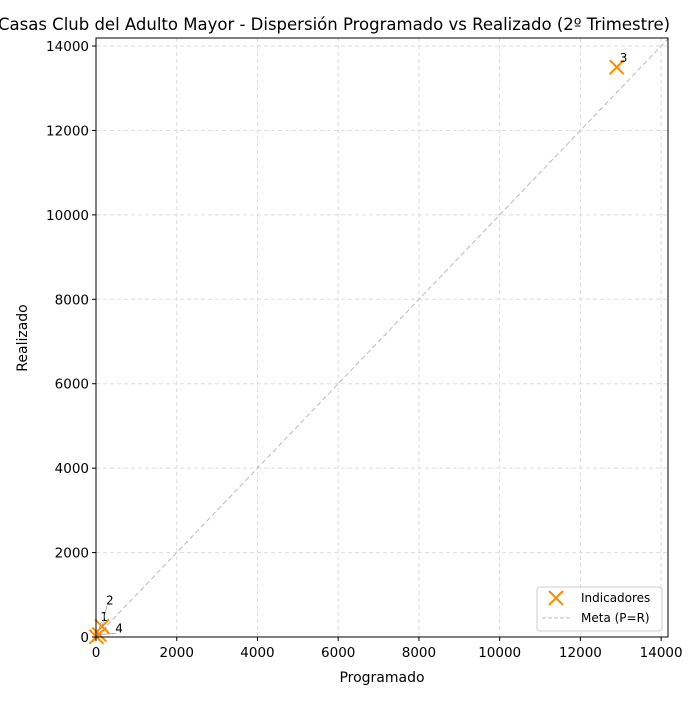 The width and height of the screenshot is (700, 704). What do you see at coordinates (419, 653) in the screenshot?
I see `x-tick-label: 8000` at bounding box center [419, 653].